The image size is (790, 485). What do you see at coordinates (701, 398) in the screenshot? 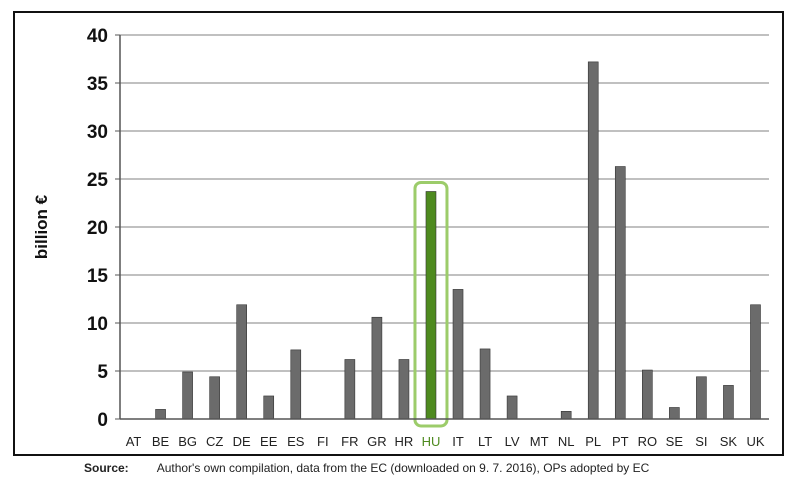
I see `bar-si` at bounding box center [701, 398].